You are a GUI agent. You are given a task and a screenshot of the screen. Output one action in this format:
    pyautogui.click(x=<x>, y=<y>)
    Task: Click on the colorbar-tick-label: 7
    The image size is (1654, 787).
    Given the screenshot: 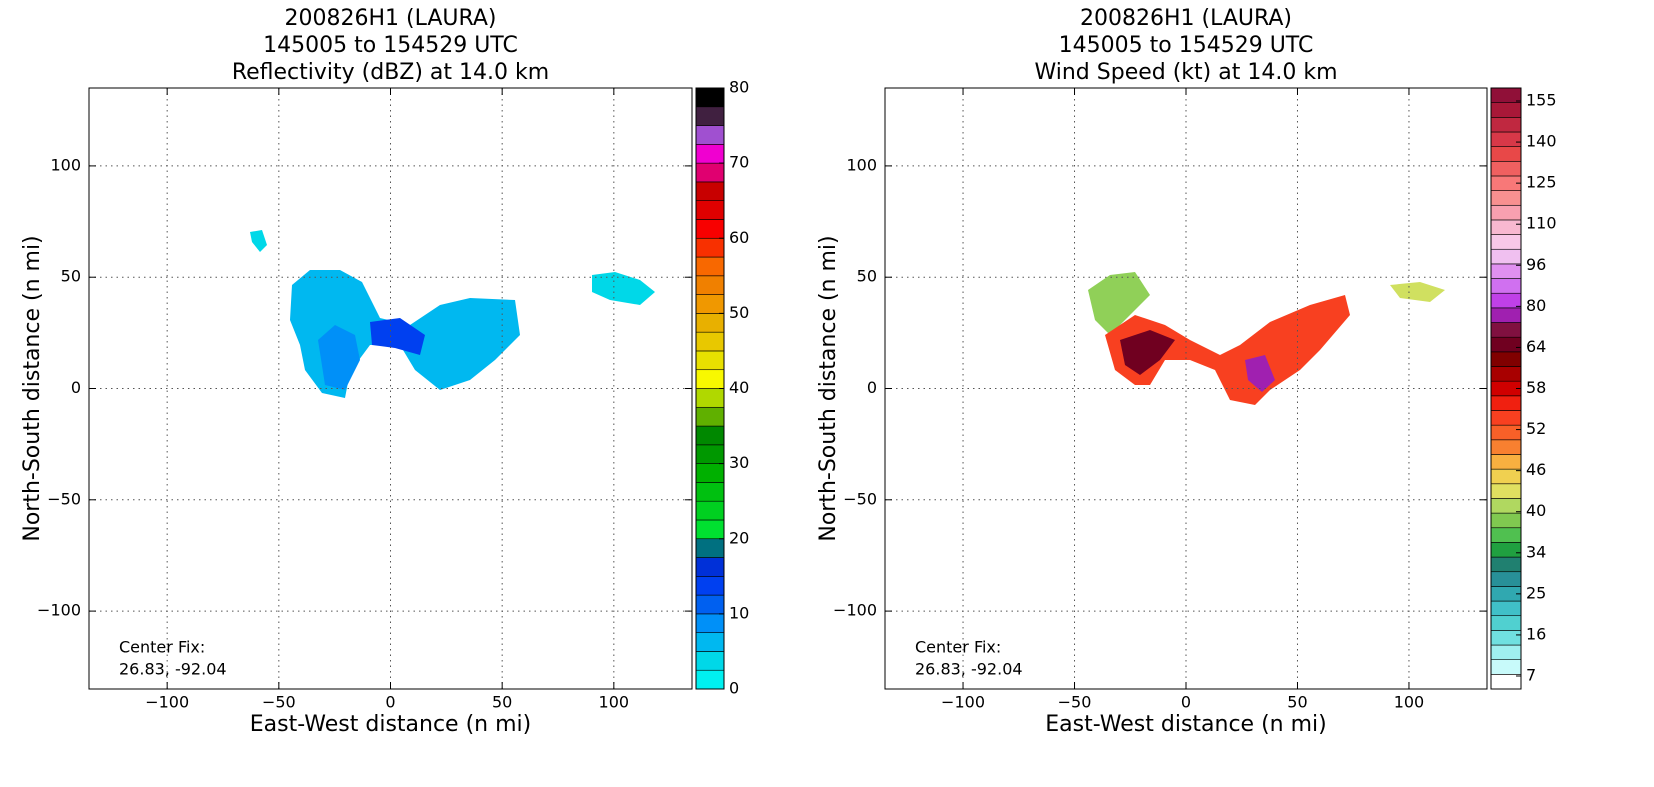 What is the action you would take?
    pyautogui.click(x=1531, y=675)
    